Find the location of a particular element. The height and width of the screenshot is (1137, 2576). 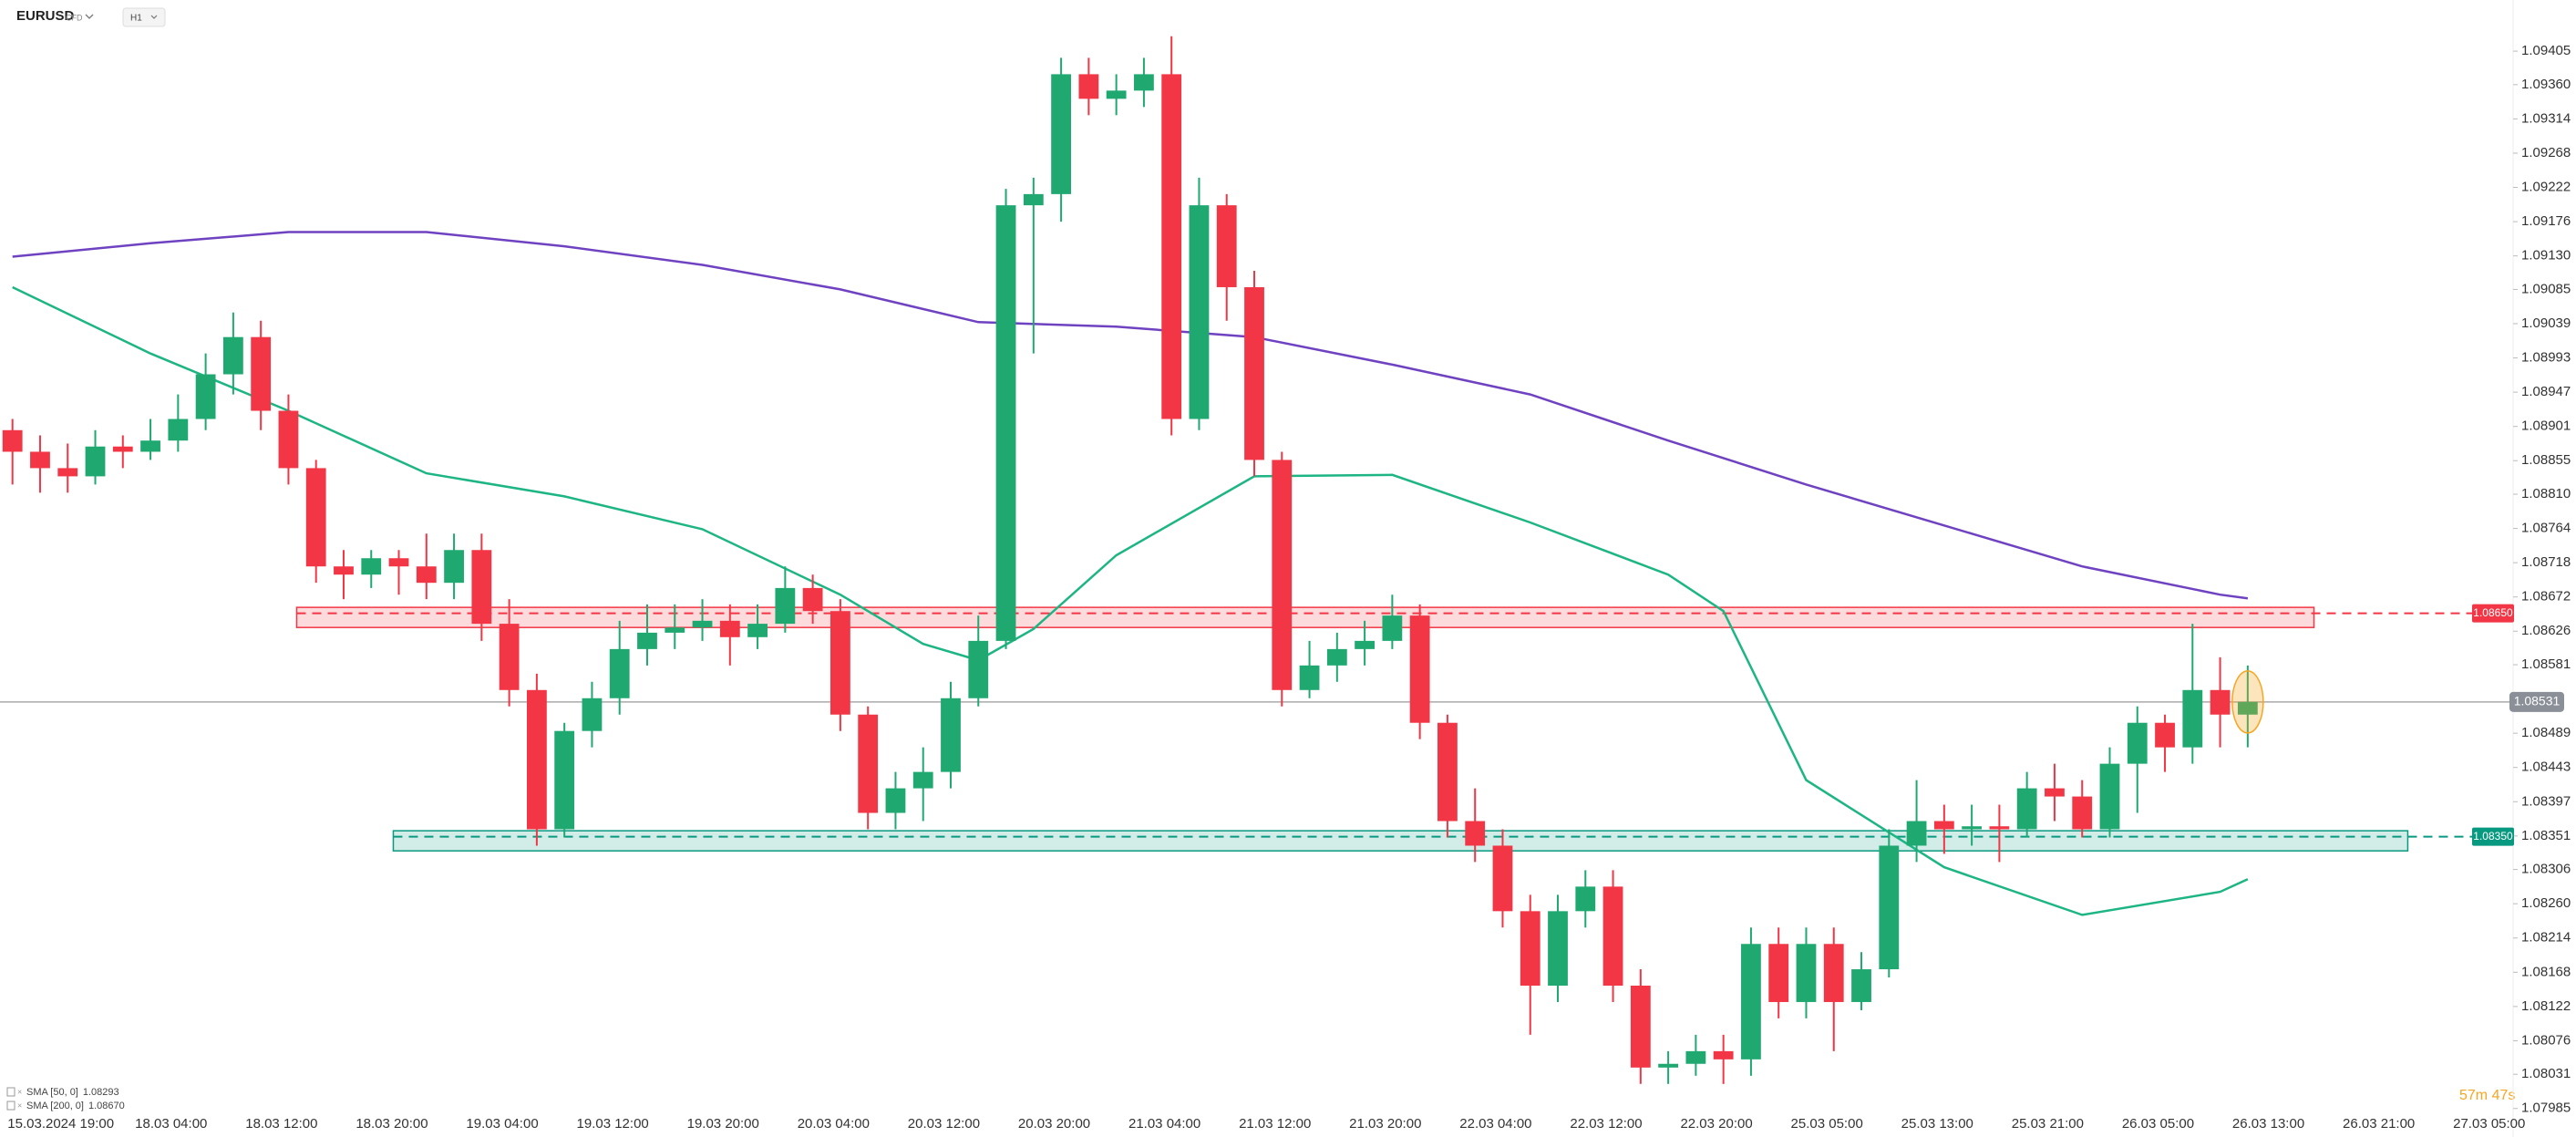

x-tick-label: 26.03 13:00 is located at coordinates (2268, 1124).